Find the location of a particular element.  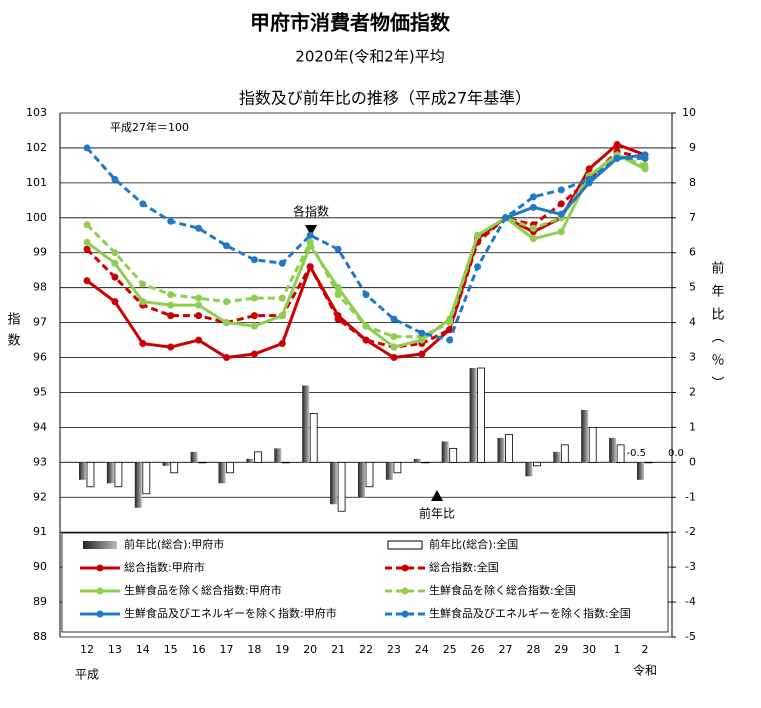

x-tick-label: 25 is located at coordinates (450, 649).